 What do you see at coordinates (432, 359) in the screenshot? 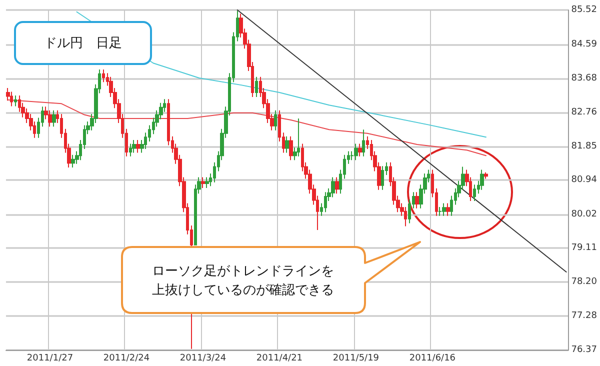
I see `x-tick-label: 2011/6/16` at bounding box center [432, 359].